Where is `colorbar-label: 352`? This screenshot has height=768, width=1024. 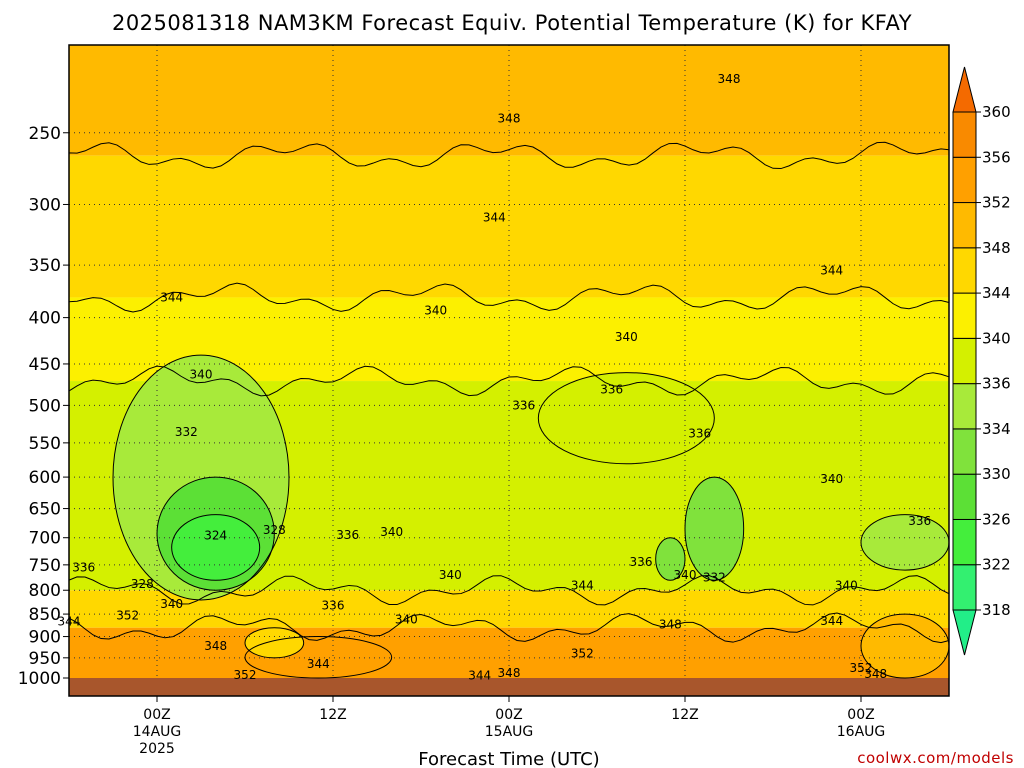 colorbar-label: 352 is located at coordinates (996, 203).